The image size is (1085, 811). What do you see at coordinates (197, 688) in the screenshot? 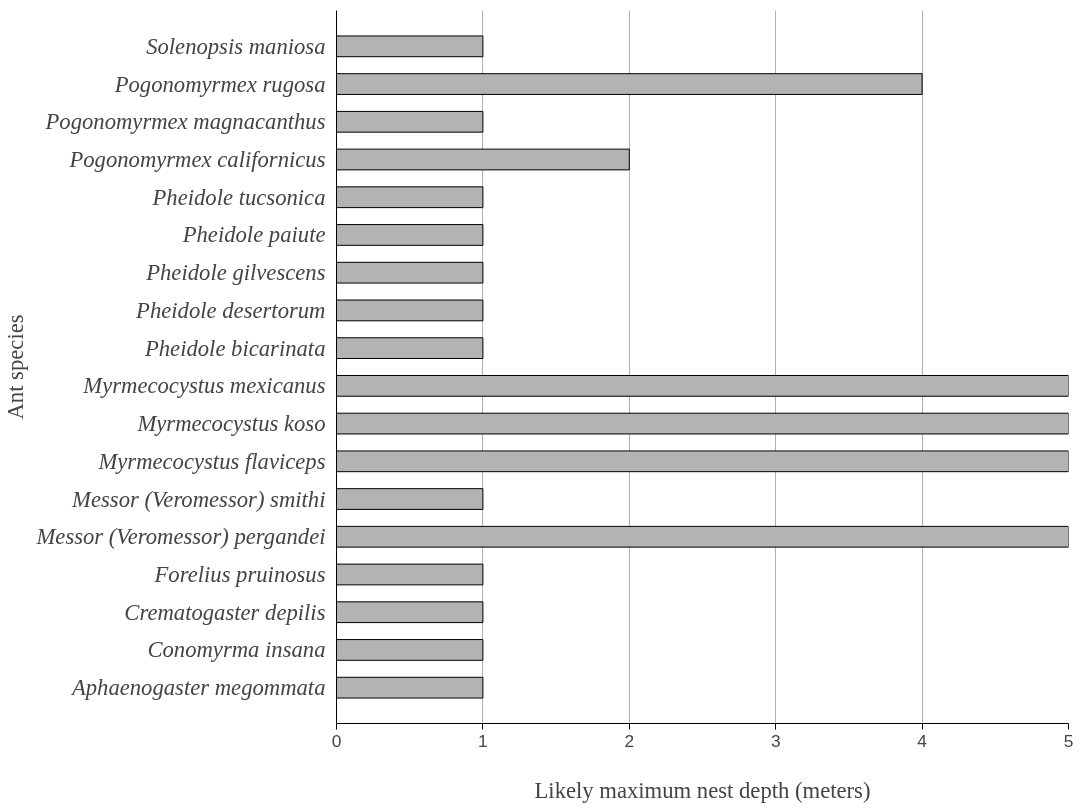
I see `y-tick-label: Aphaenogaster megommata` at bounding box center [197, 688].